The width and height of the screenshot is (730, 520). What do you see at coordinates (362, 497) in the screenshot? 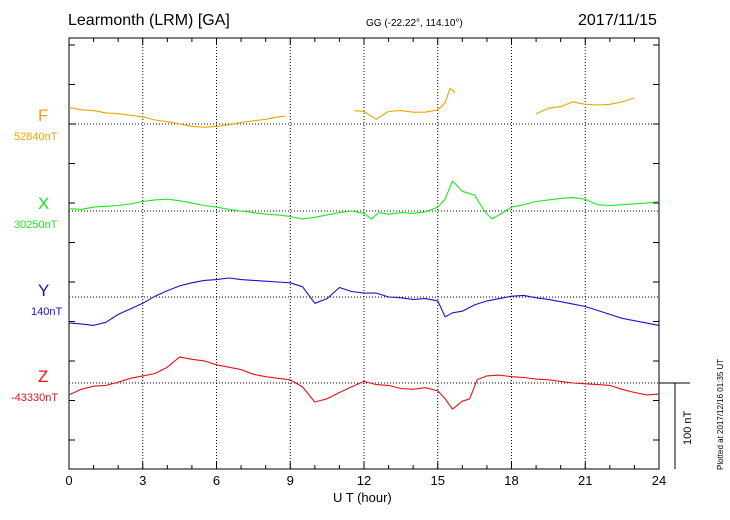
I see `x-axis-label: U T (hour)` at bounding box center [362, 497].